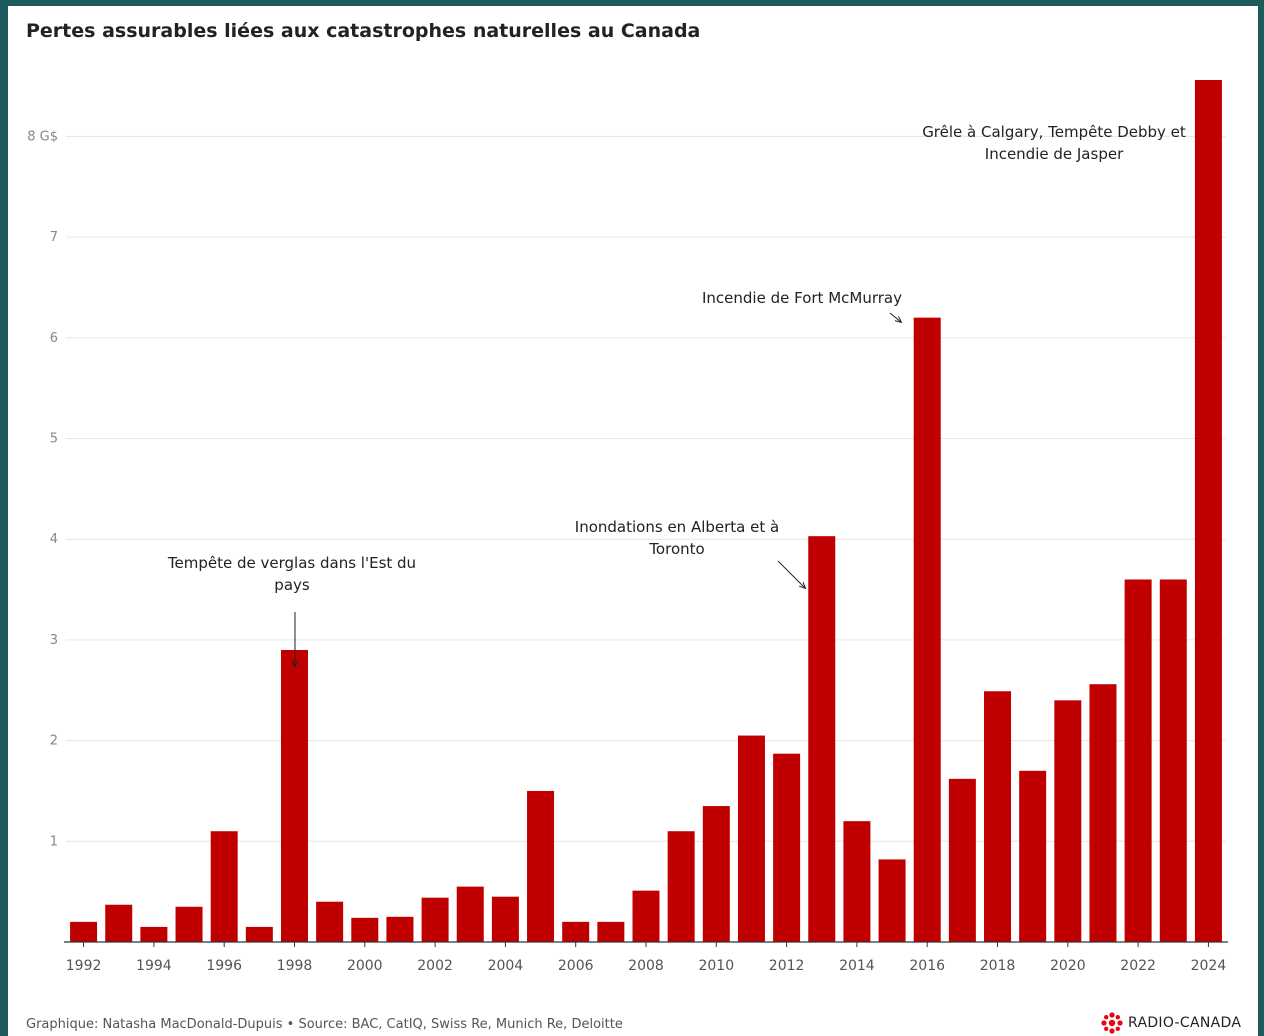 The width and height of the screenshot is (1264, 1036). Describe the element at coordinates (857, 881) in the screenshot. I see `bar-2014` at that location.